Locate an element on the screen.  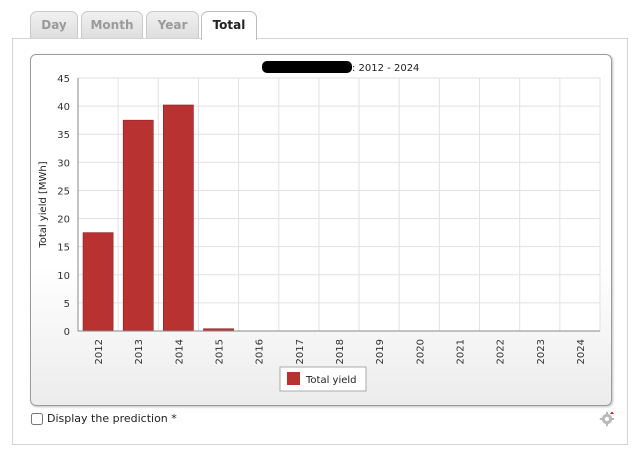
prediction-toggle: Display the prediction * is located at coordinates (104, 418).